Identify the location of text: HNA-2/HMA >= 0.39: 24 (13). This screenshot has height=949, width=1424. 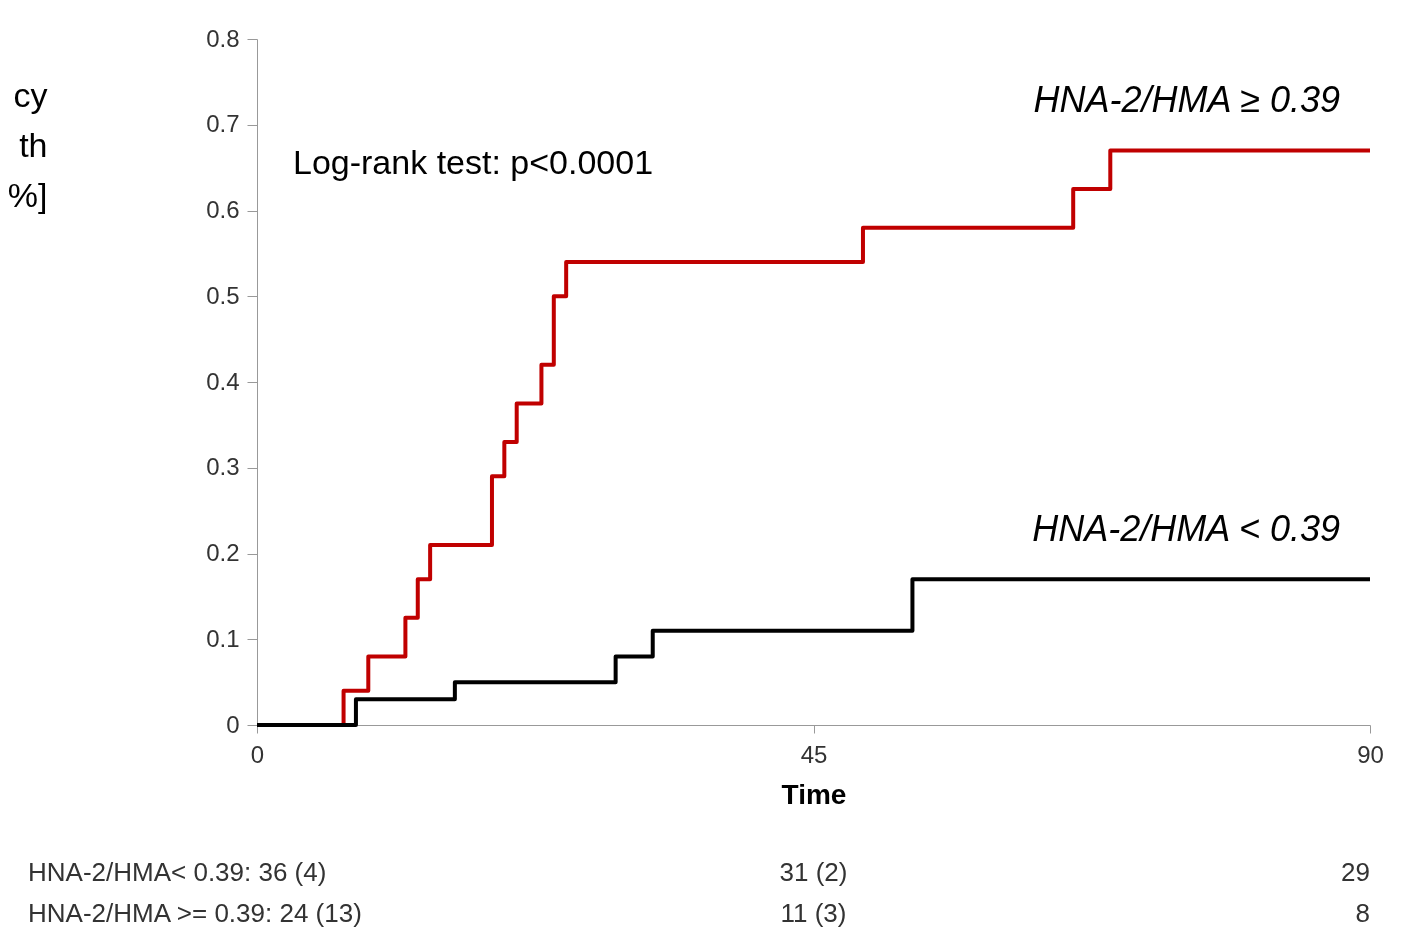
(195, 913).